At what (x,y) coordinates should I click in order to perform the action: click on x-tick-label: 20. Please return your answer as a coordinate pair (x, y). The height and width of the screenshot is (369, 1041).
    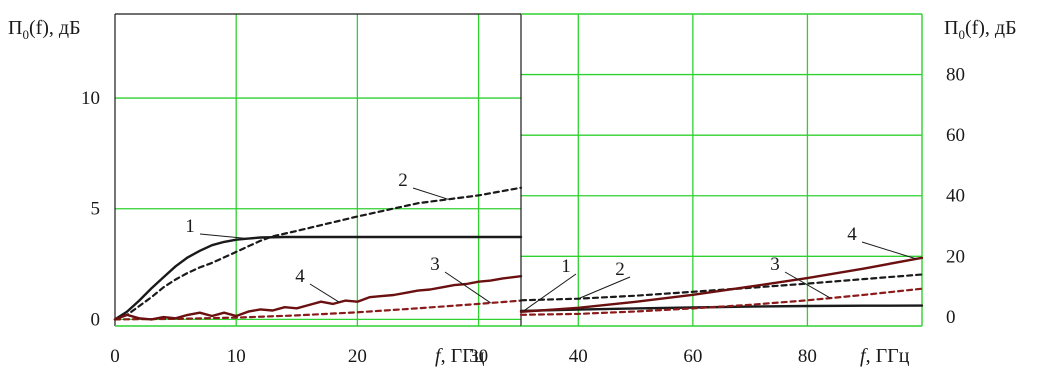
    Looking at the image, I should click on (357, 356).